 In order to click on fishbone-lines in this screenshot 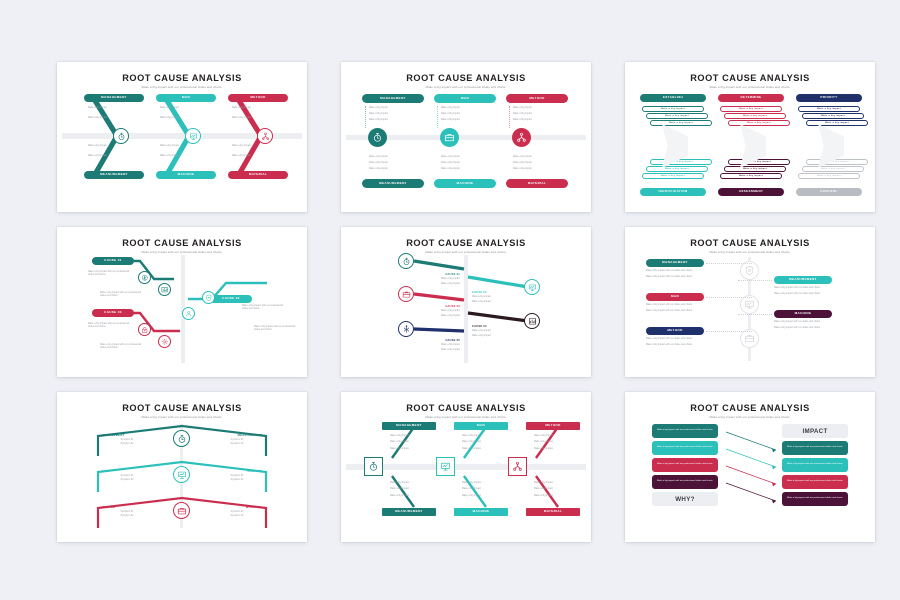, I will do `click(475, 467)`.